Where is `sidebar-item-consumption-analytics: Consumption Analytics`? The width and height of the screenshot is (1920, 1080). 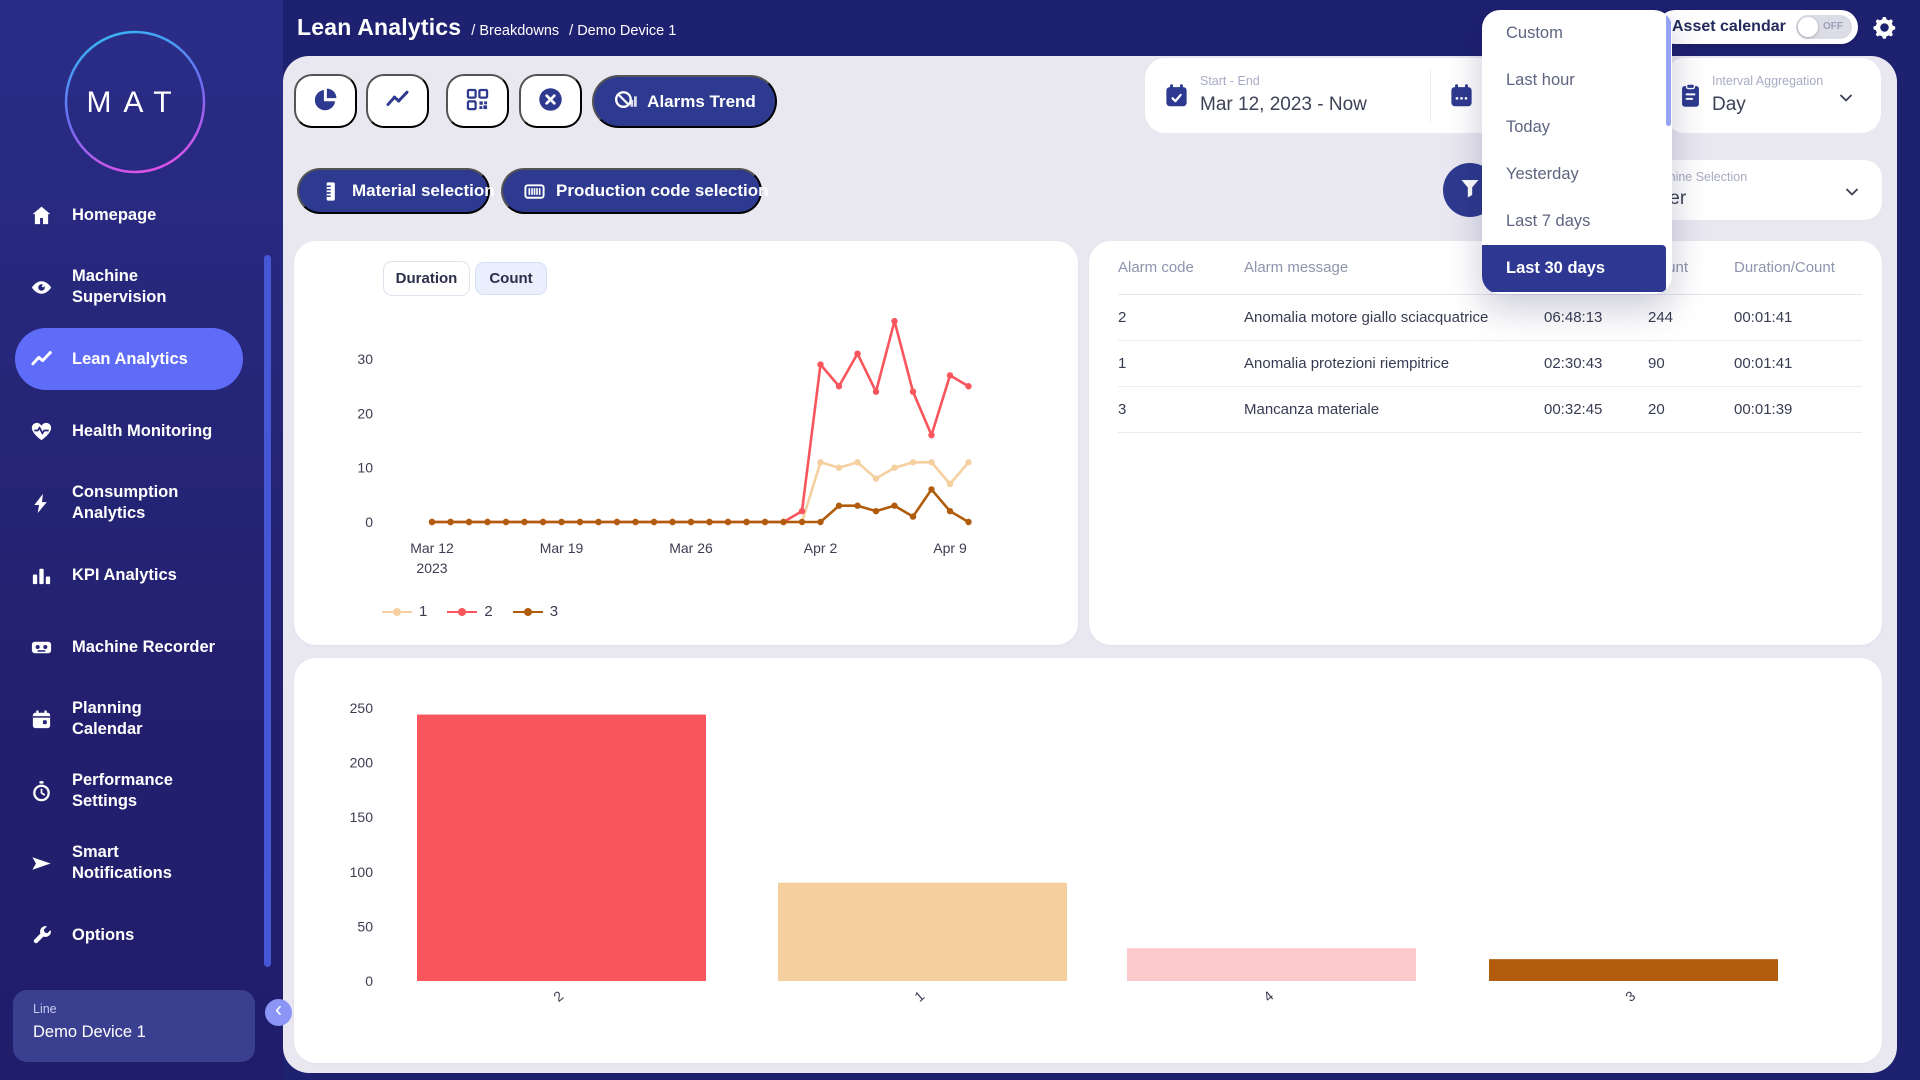
sidebar-item-consumption-analytics: Consumption Analytics is located at coordinates (141, 503).